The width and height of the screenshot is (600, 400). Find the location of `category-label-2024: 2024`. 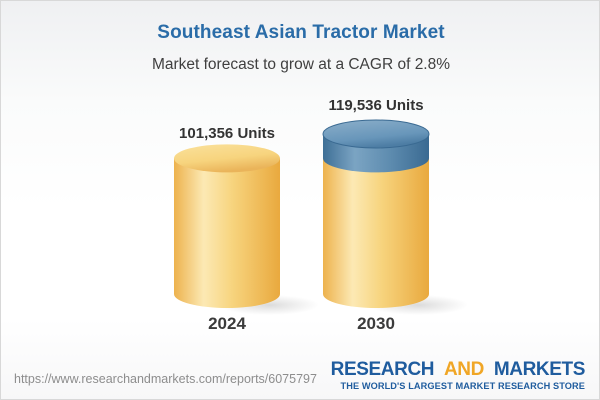

category-label-2024: 2024 is located at coordinates (227, 323).